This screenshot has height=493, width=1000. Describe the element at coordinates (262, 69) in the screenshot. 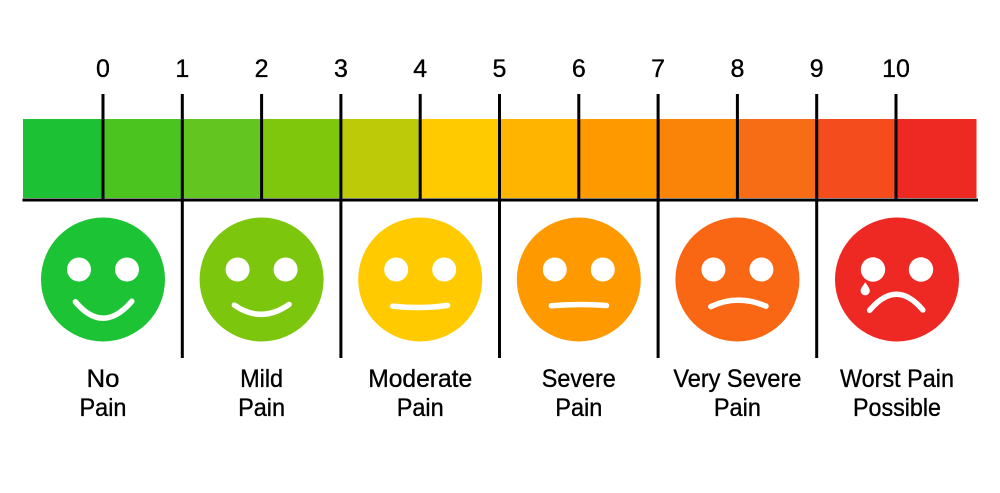

I see `svg-text: 2` at that location.